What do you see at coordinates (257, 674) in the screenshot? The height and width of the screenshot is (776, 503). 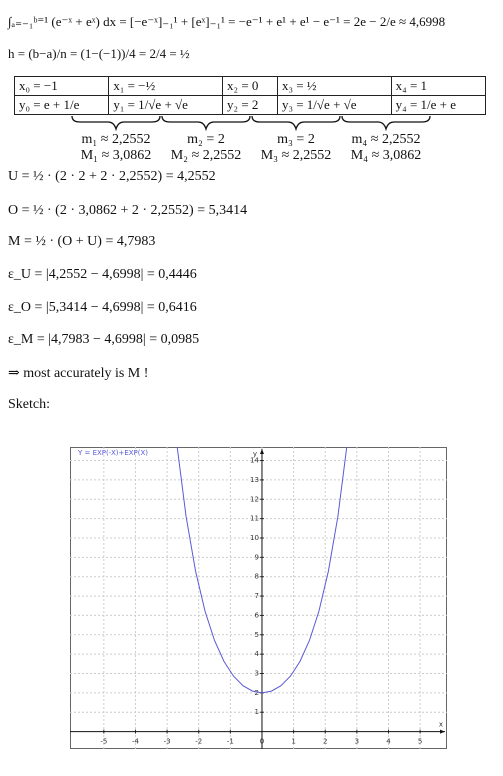 I see `y-tick-label: 3` at bounding box center [257, 674].